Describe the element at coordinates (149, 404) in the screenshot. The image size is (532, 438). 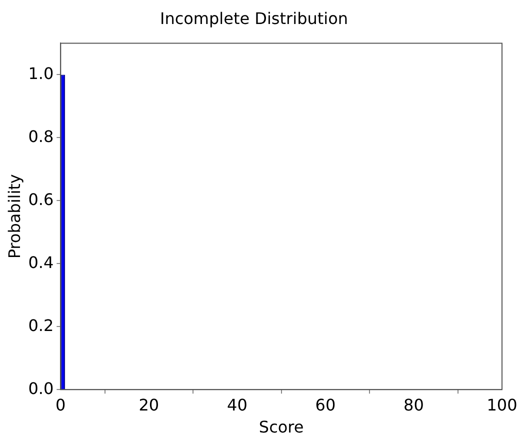
I see `x-tick-label: 20` at that location.